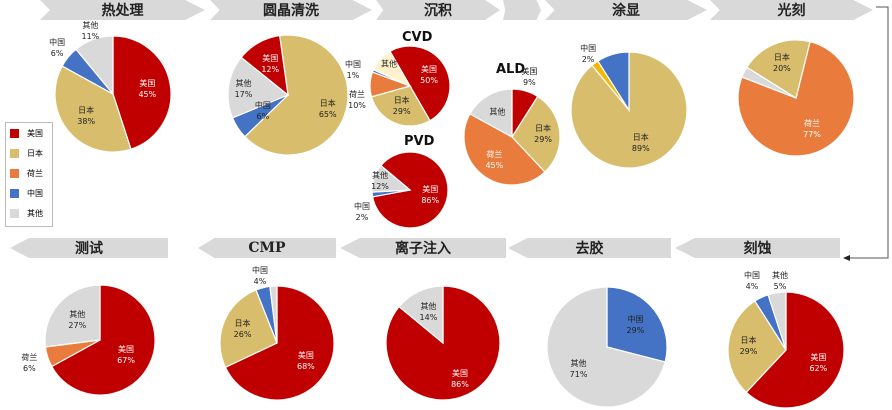 The width and height of the screenshot is (892, 410). I want to click on slice-label: 荷兰 77%, so click(812, 129).